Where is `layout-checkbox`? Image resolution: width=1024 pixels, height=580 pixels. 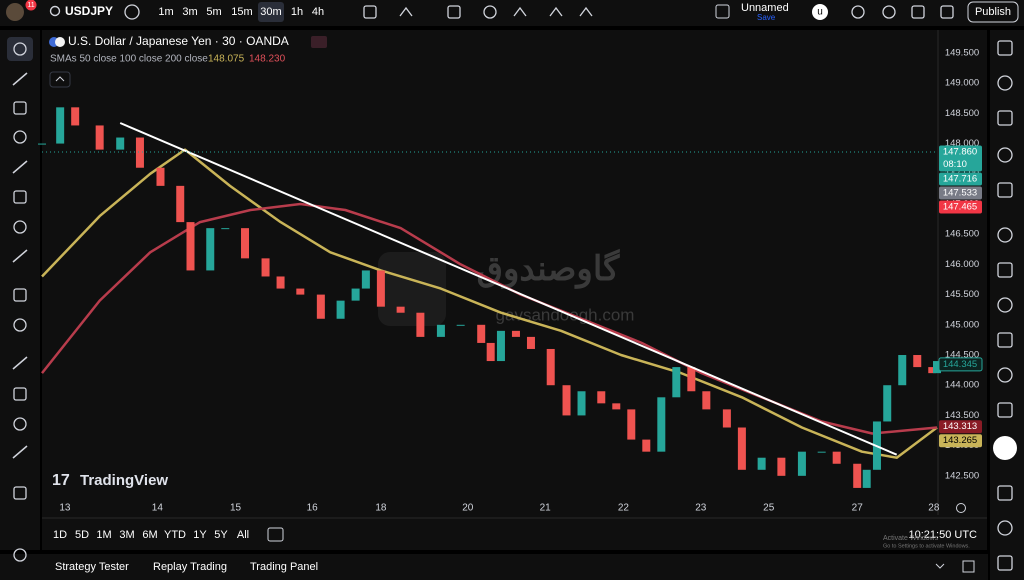 layout-checkbox is located at coordinates (722, 11).